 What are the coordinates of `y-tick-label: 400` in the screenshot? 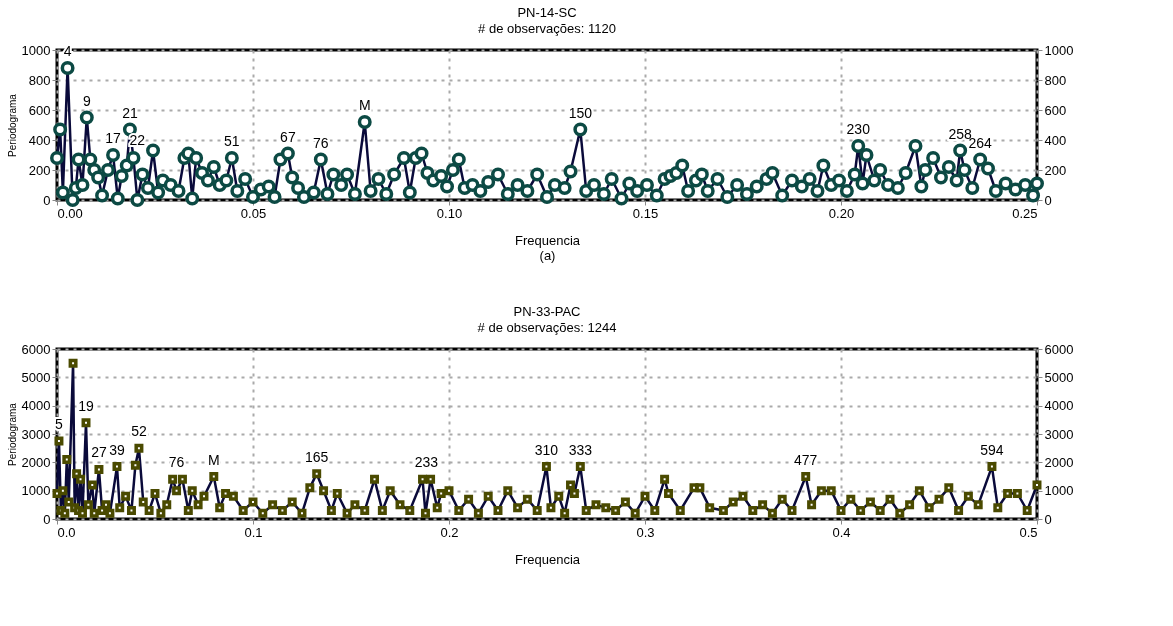 It's located at (39, 140).